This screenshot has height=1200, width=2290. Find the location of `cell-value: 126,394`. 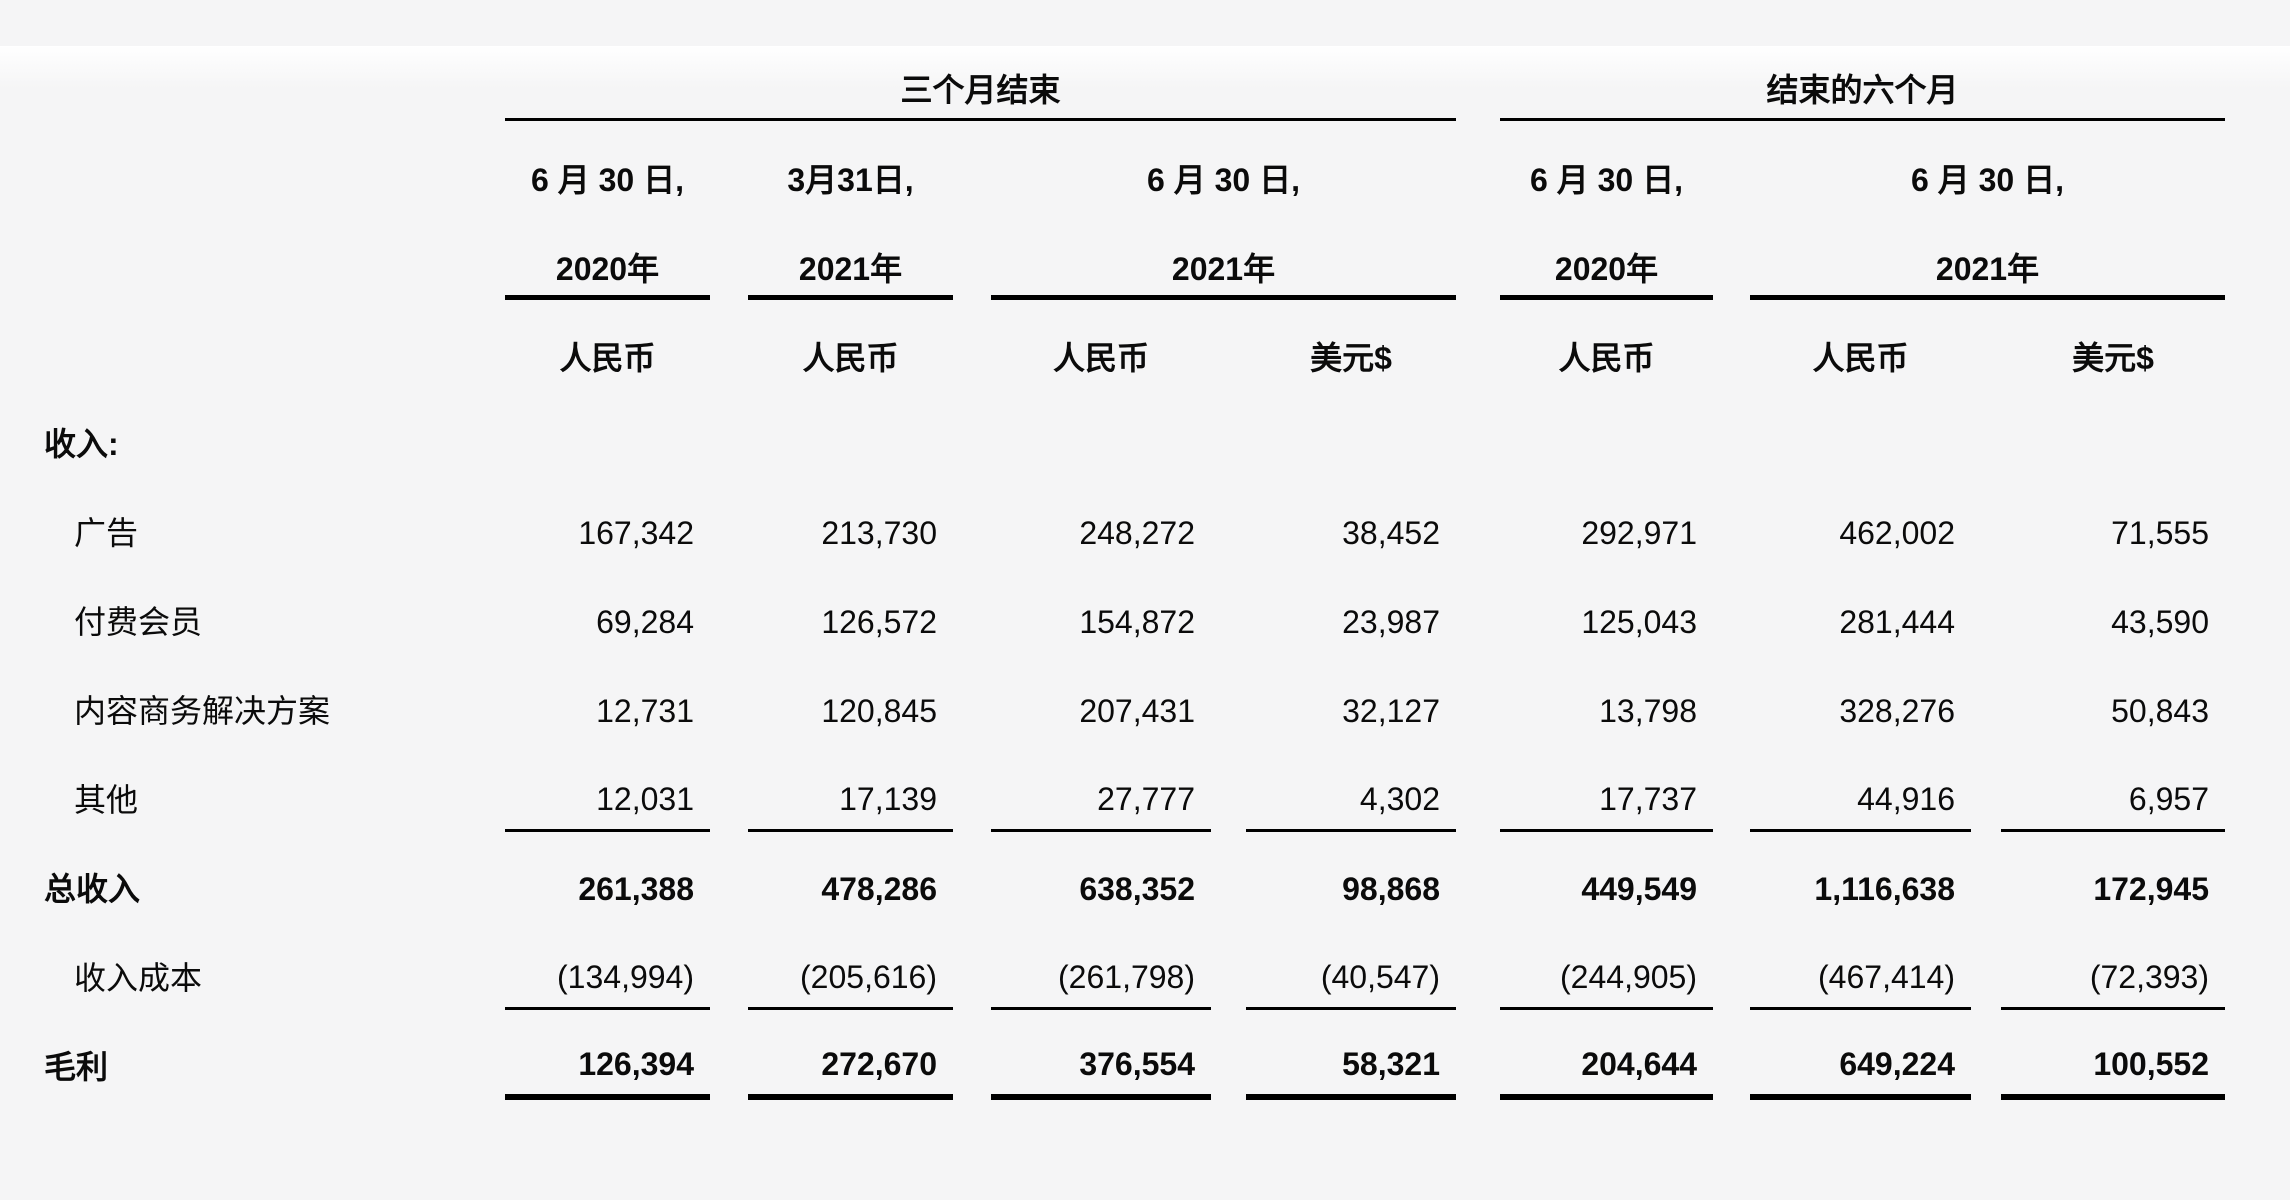

cell-value: 126,394 is located at coordinates (607, 1054).